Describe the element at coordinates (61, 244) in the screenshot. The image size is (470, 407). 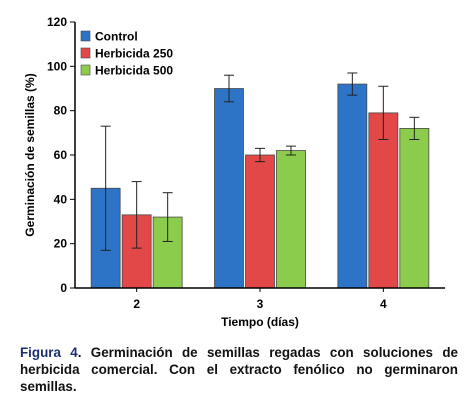
I see `y-tick-label: 20` at that location.